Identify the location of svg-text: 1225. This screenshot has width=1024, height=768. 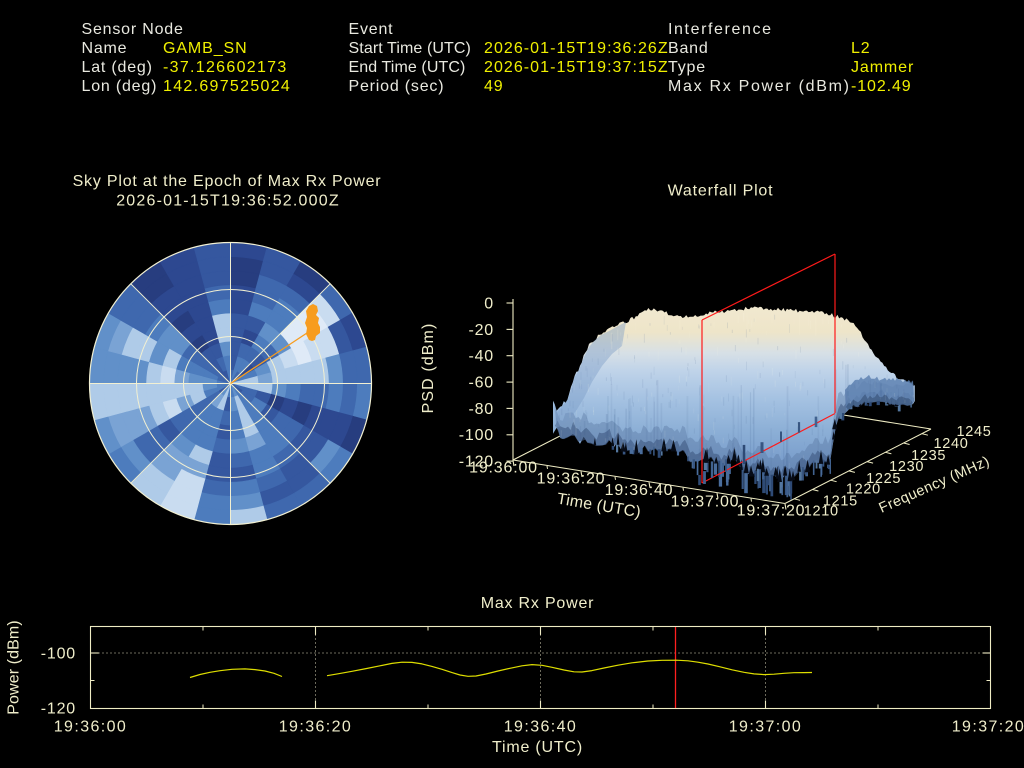
(883, 479).